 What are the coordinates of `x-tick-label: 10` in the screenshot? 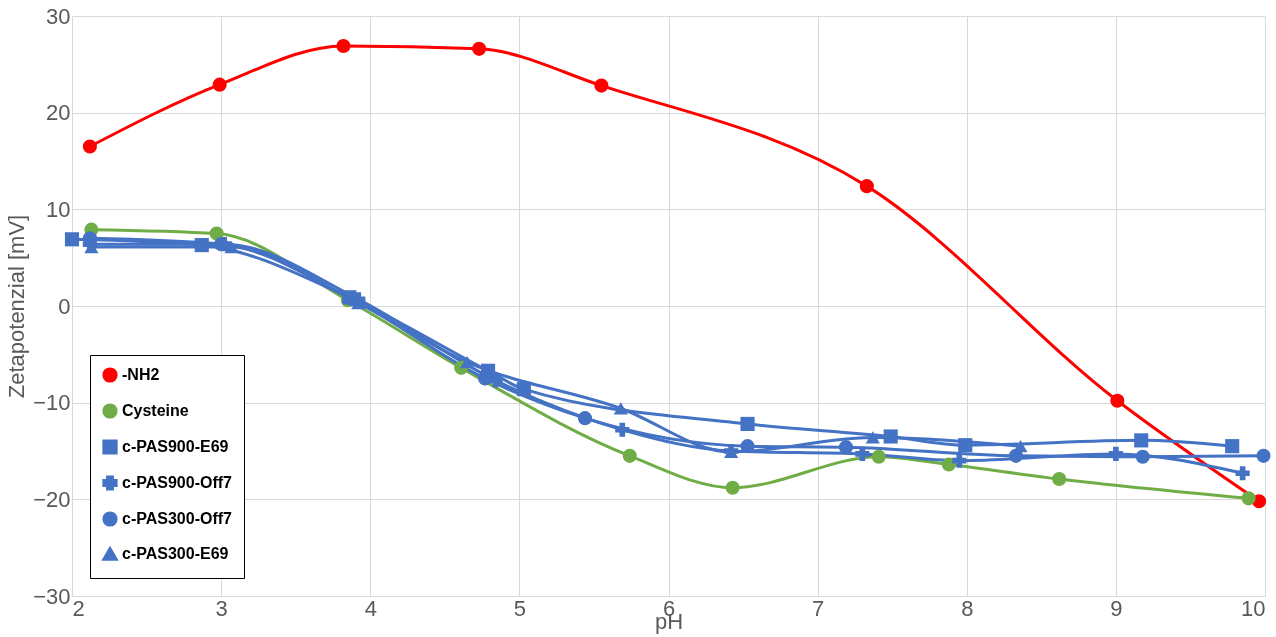 It's located at (1253, 608).